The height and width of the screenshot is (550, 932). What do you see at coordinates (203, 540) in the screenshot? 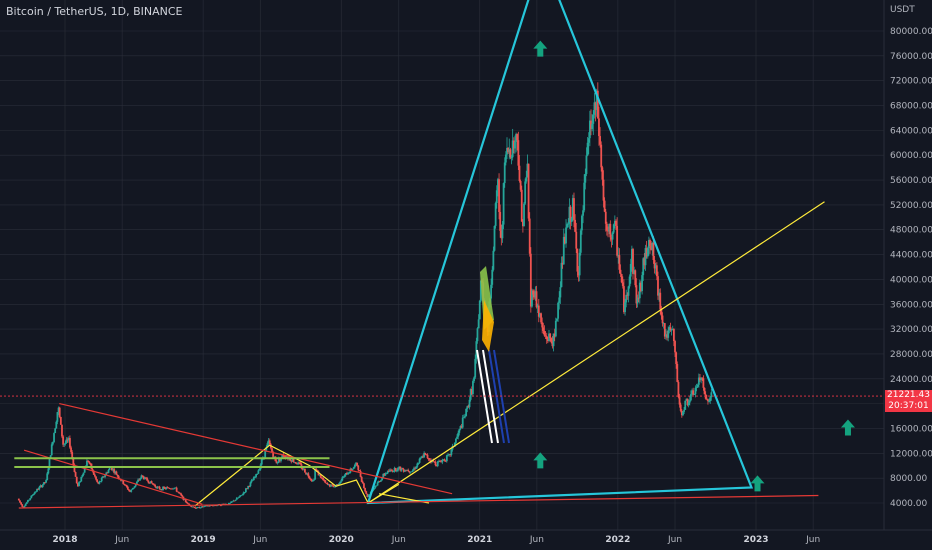
I see `time-tick-label: 2019` at bounding box center [203, 540].